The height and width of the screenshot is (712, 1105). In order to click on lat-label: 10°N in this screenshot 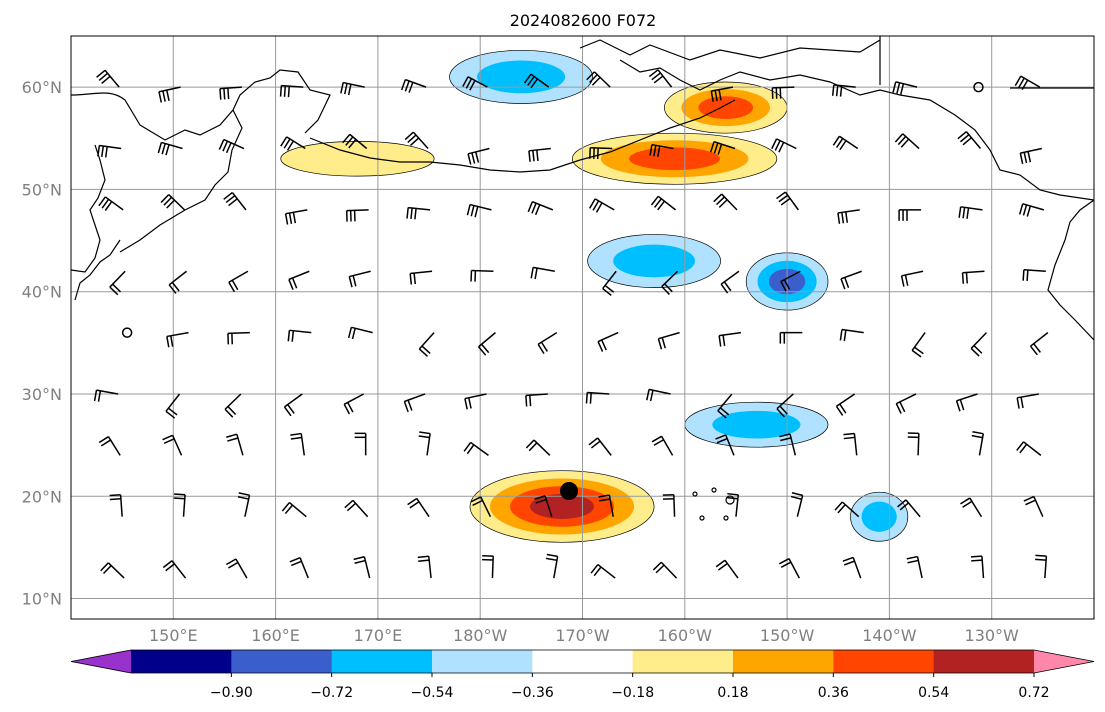, I will do `click(42, 599)`.